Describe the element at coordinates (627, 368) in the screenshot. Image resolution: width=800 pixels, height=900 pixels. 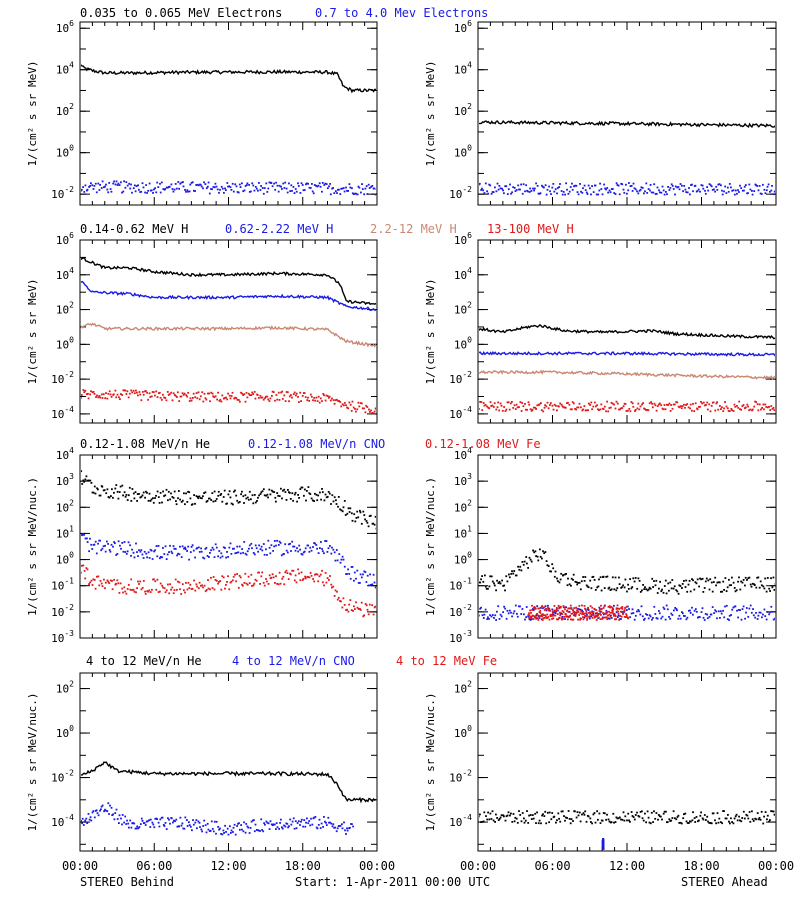
I see `series-group` at that location.